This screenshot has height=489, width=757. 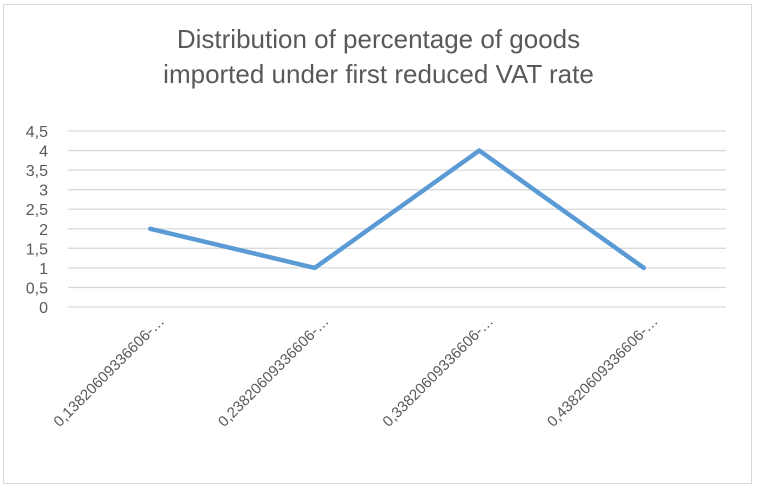 What do you see at coordinates (37, 249) in the screenshot?
I see `y-tick-label: 1,5` at bounding box center [37, 249].